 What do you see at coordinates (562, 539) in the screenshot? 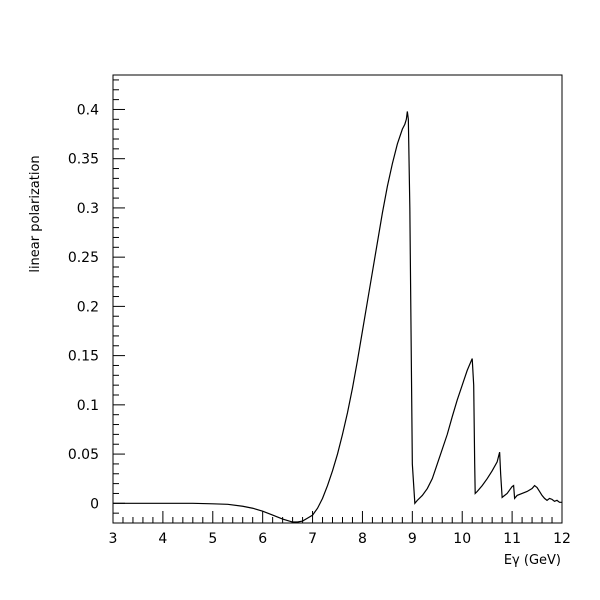
I see `x-tick-label: 12` at bounding box center [562, 539].